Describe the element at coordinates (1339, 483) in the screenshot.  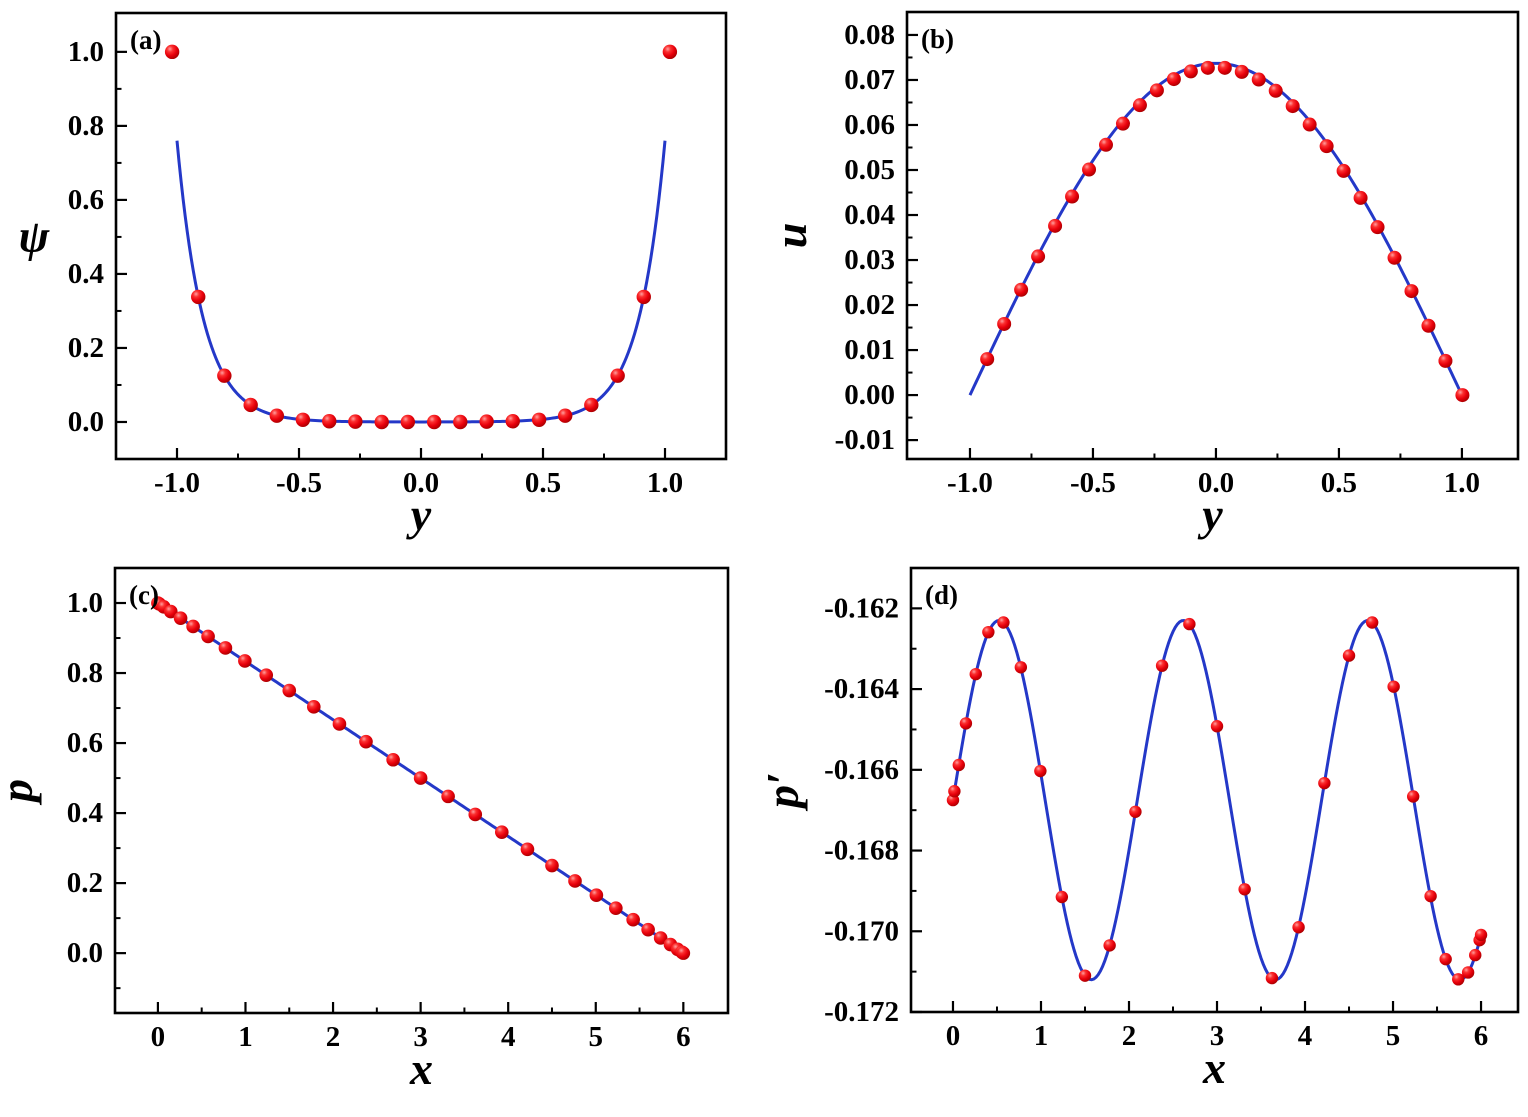
I see `x-tick-label: 0.5` at that location.